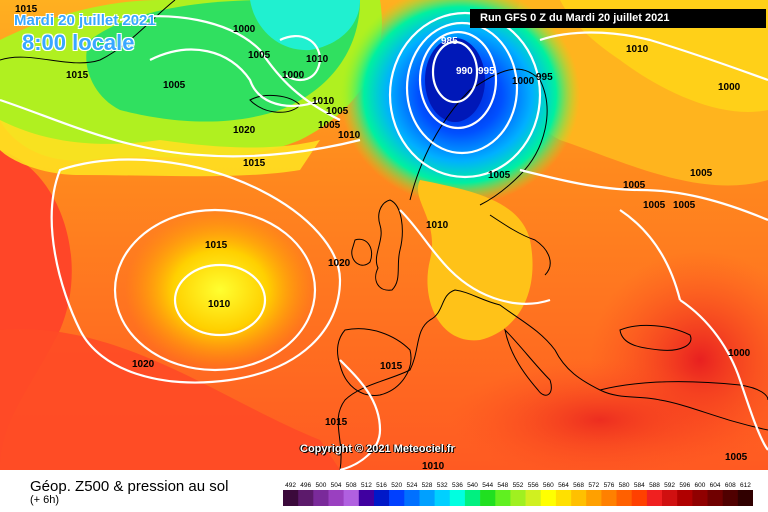 This screenshot has height=512, width=768. I want to click on scale-tick-label: 612, so click(745, 485).